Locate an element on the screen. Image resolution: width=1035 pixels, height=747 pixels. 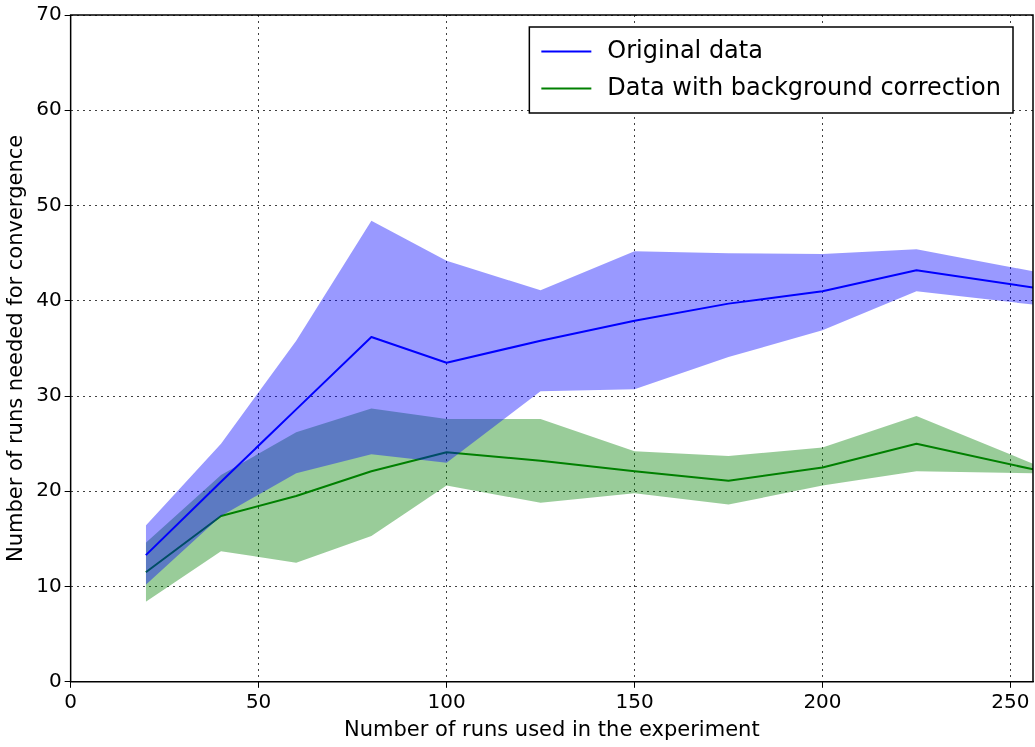
x-tick-label: 50 is located at coordinates (258, 701).